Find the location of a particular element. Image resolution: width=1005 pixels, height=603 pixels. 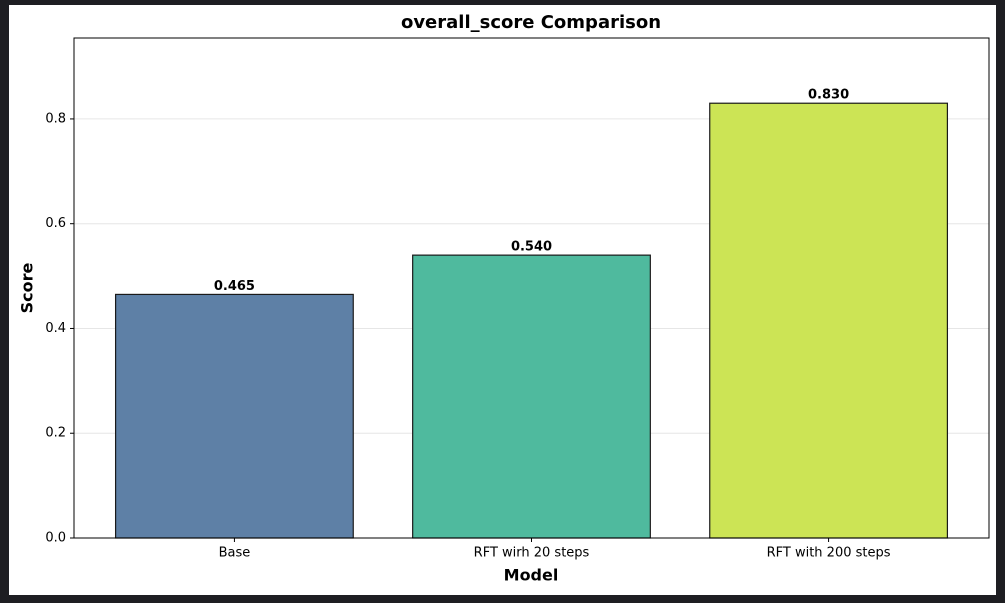

y-tick-label: 0.4 is located at coordinates (55, 328).